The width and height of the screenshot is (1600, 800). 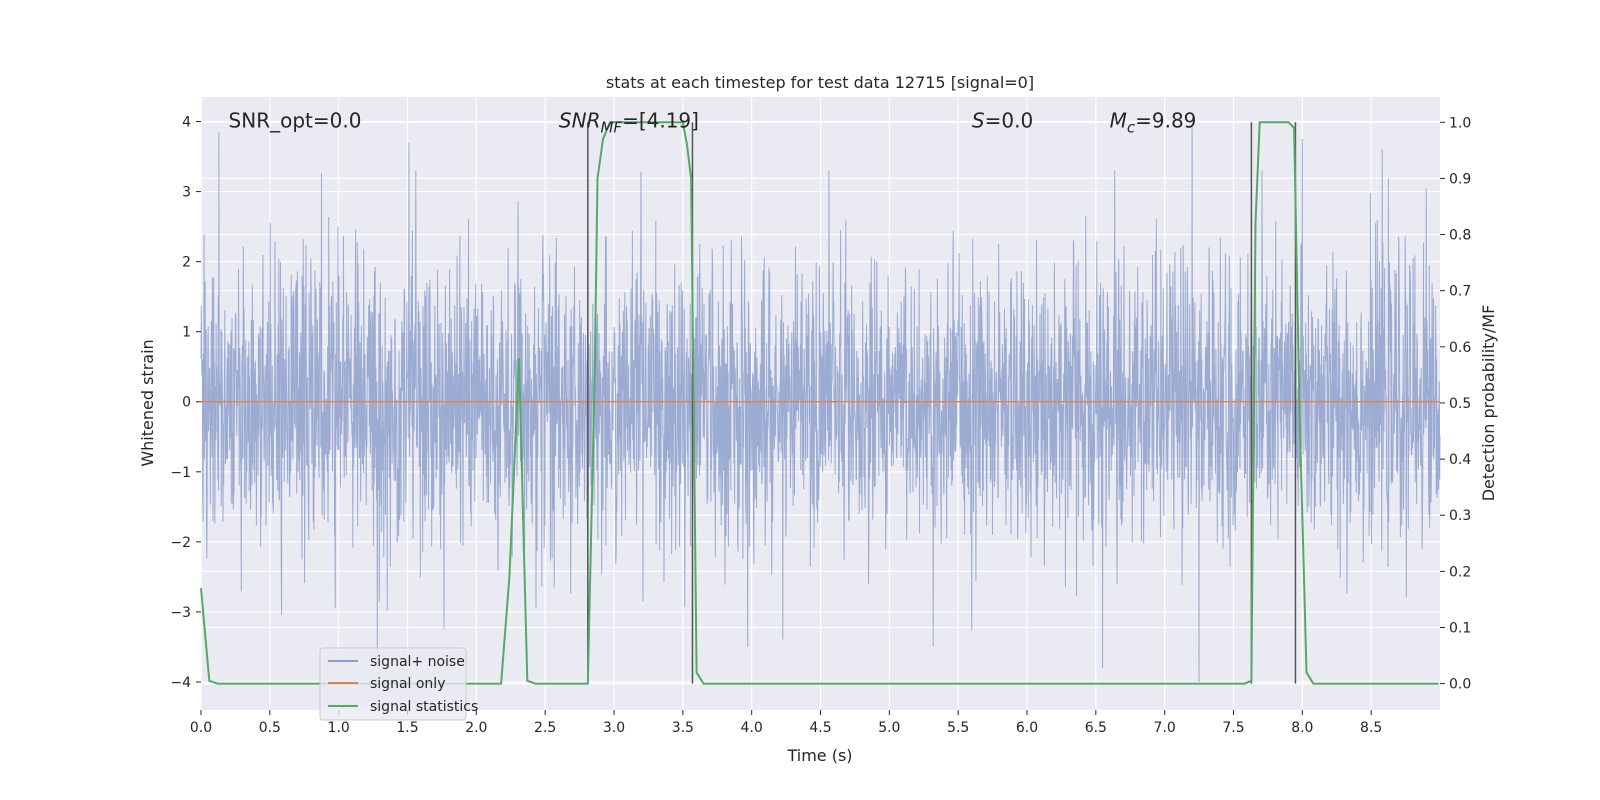 What do you see at coordinates (186, 123) in the screenshot?
I see `y-tick-label-0: 4` at bounding box center [186, 123].